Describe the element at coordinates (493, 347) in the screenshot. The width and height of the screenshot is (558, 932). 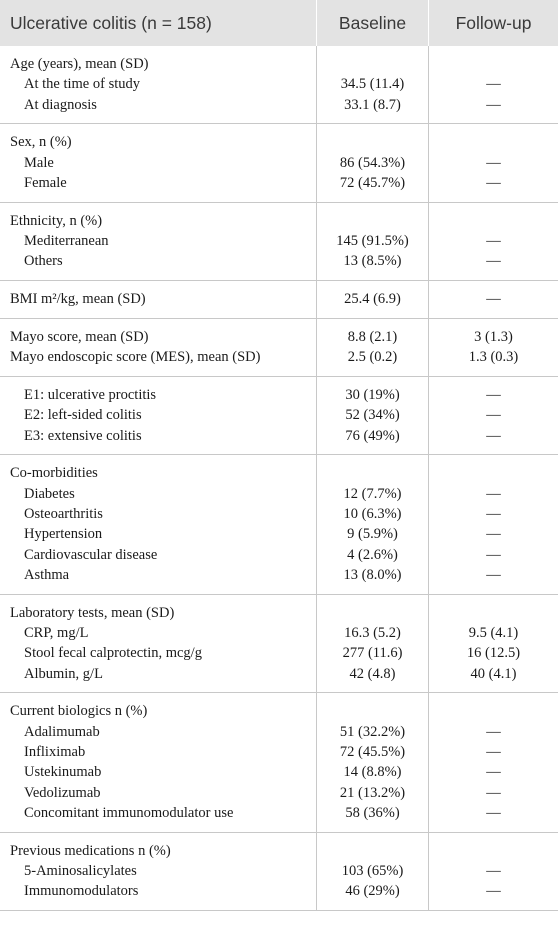
I see `followup-column: 3 (1.3) 1.3 (0.3)` at that location.